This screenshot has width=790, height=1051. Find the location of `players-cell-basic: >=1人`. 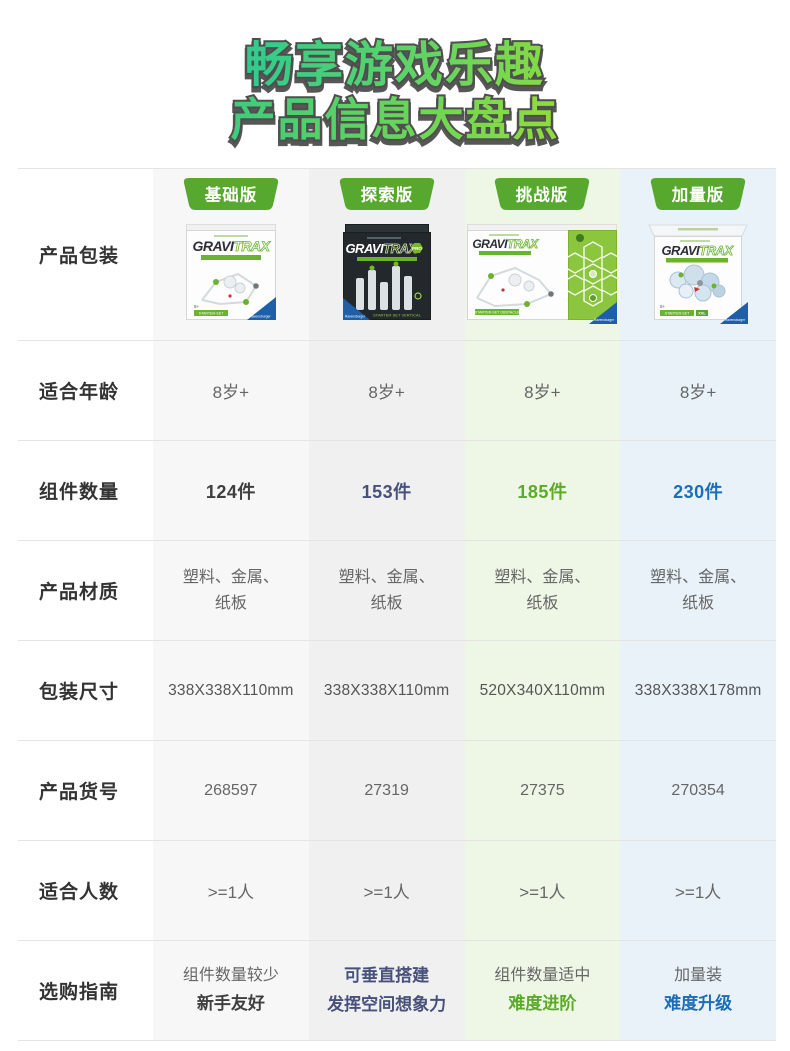

players-cell-basic: >=1人 is located at coordinates (231, 890).